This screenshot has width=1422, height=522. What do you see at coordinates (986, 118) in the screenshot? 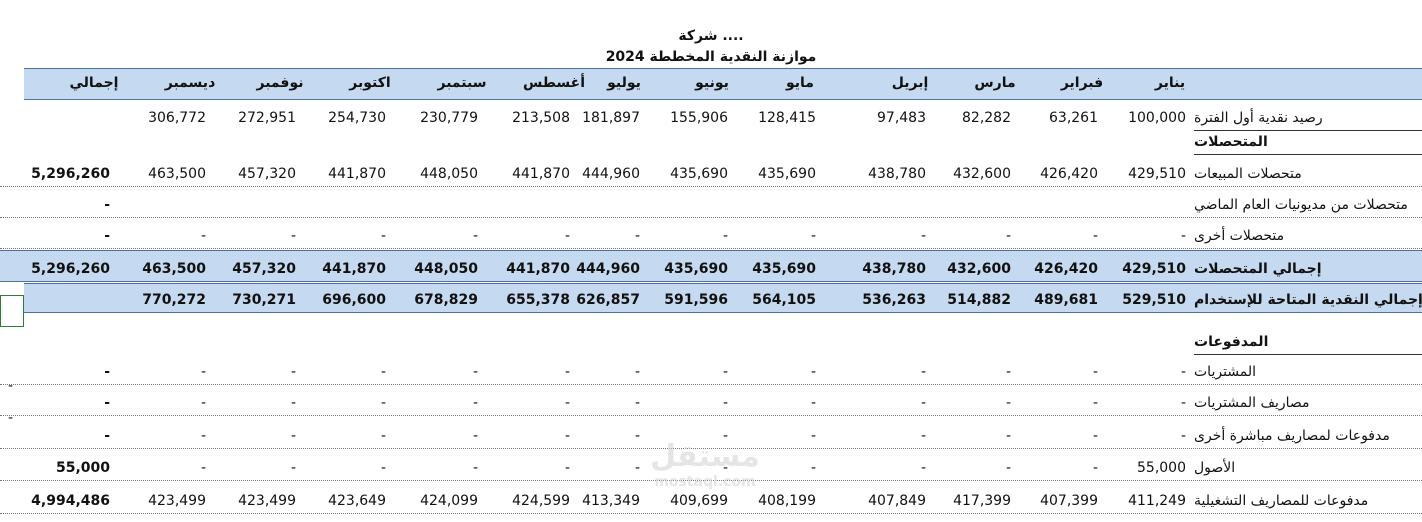
I see `value-cell: 82,282` at bounding box center [986, 118].